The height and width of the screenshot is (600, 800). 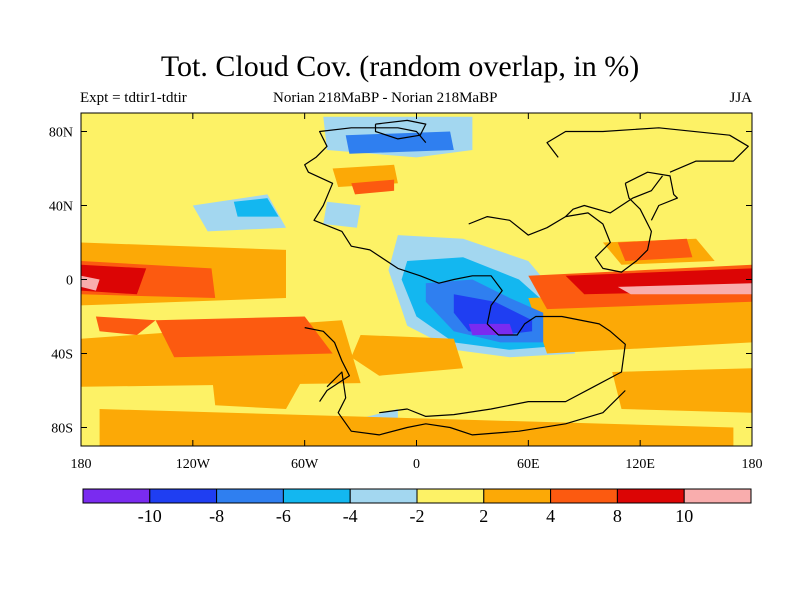 What do you see at coordinates (62, 429) in the screenshot?
I see `y-tick-label: 80S` at bounding box center [62, 429].